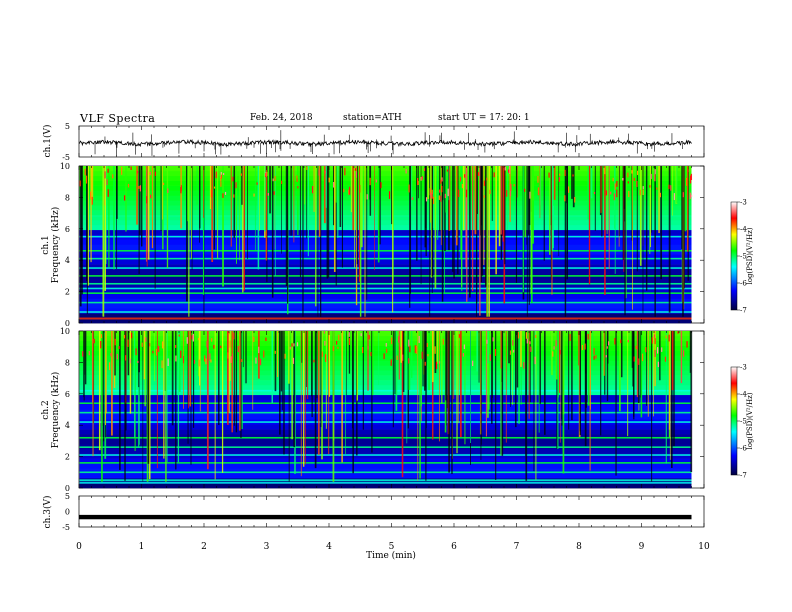 This screenshot has height=612, width=792. I want to click on y-tick-label: 6, so click(67, 229).